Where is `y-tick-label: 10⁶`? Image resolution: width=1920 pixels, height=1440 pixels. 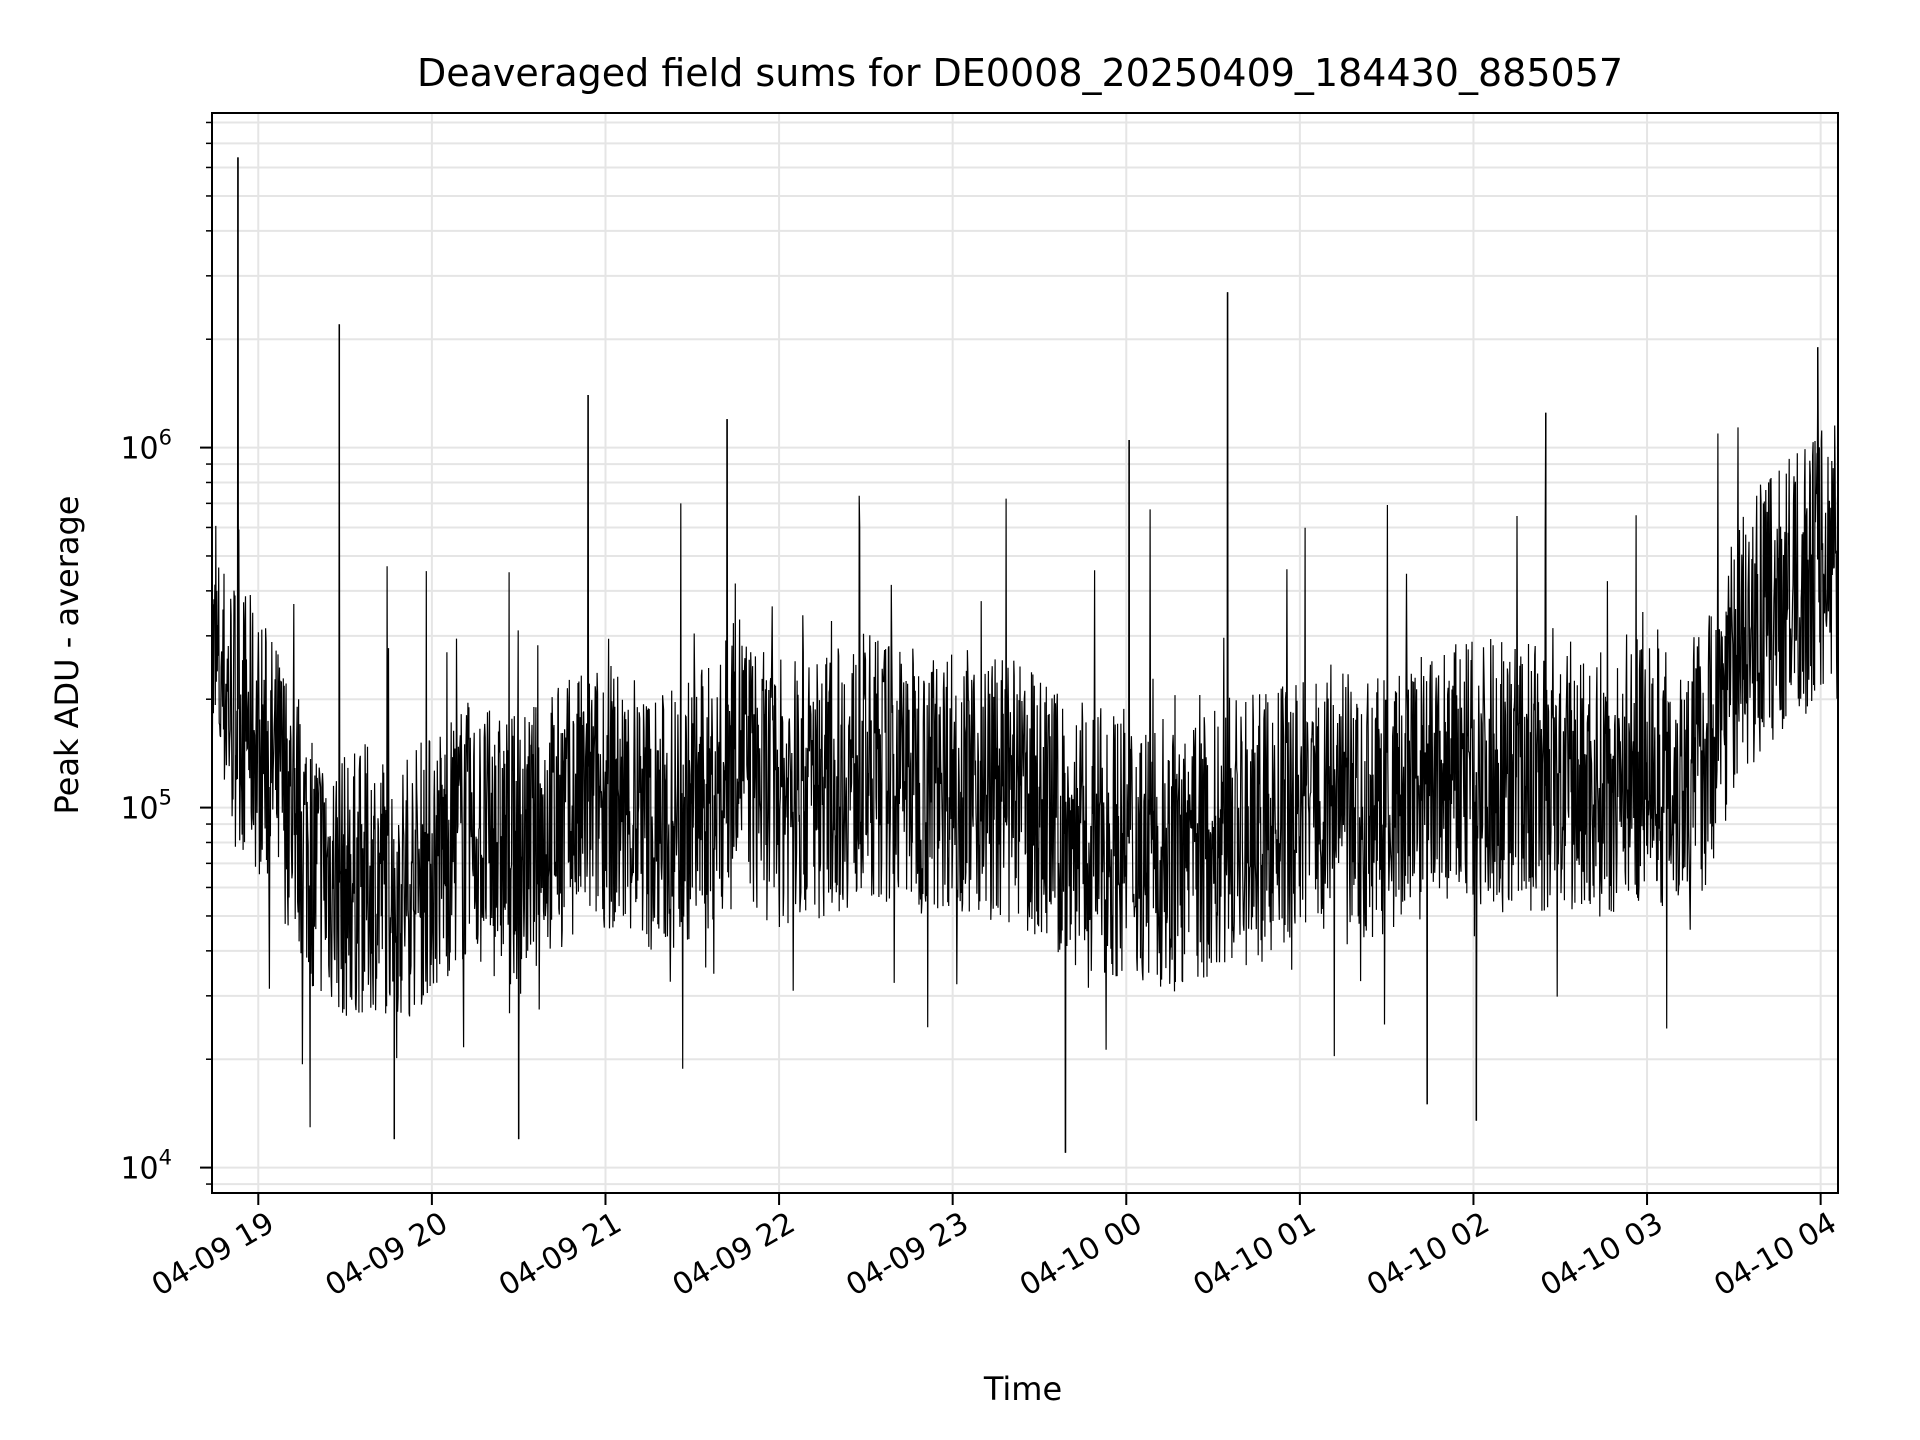 y-tick-label: 10⁶ is located at coordinates (146, 446).